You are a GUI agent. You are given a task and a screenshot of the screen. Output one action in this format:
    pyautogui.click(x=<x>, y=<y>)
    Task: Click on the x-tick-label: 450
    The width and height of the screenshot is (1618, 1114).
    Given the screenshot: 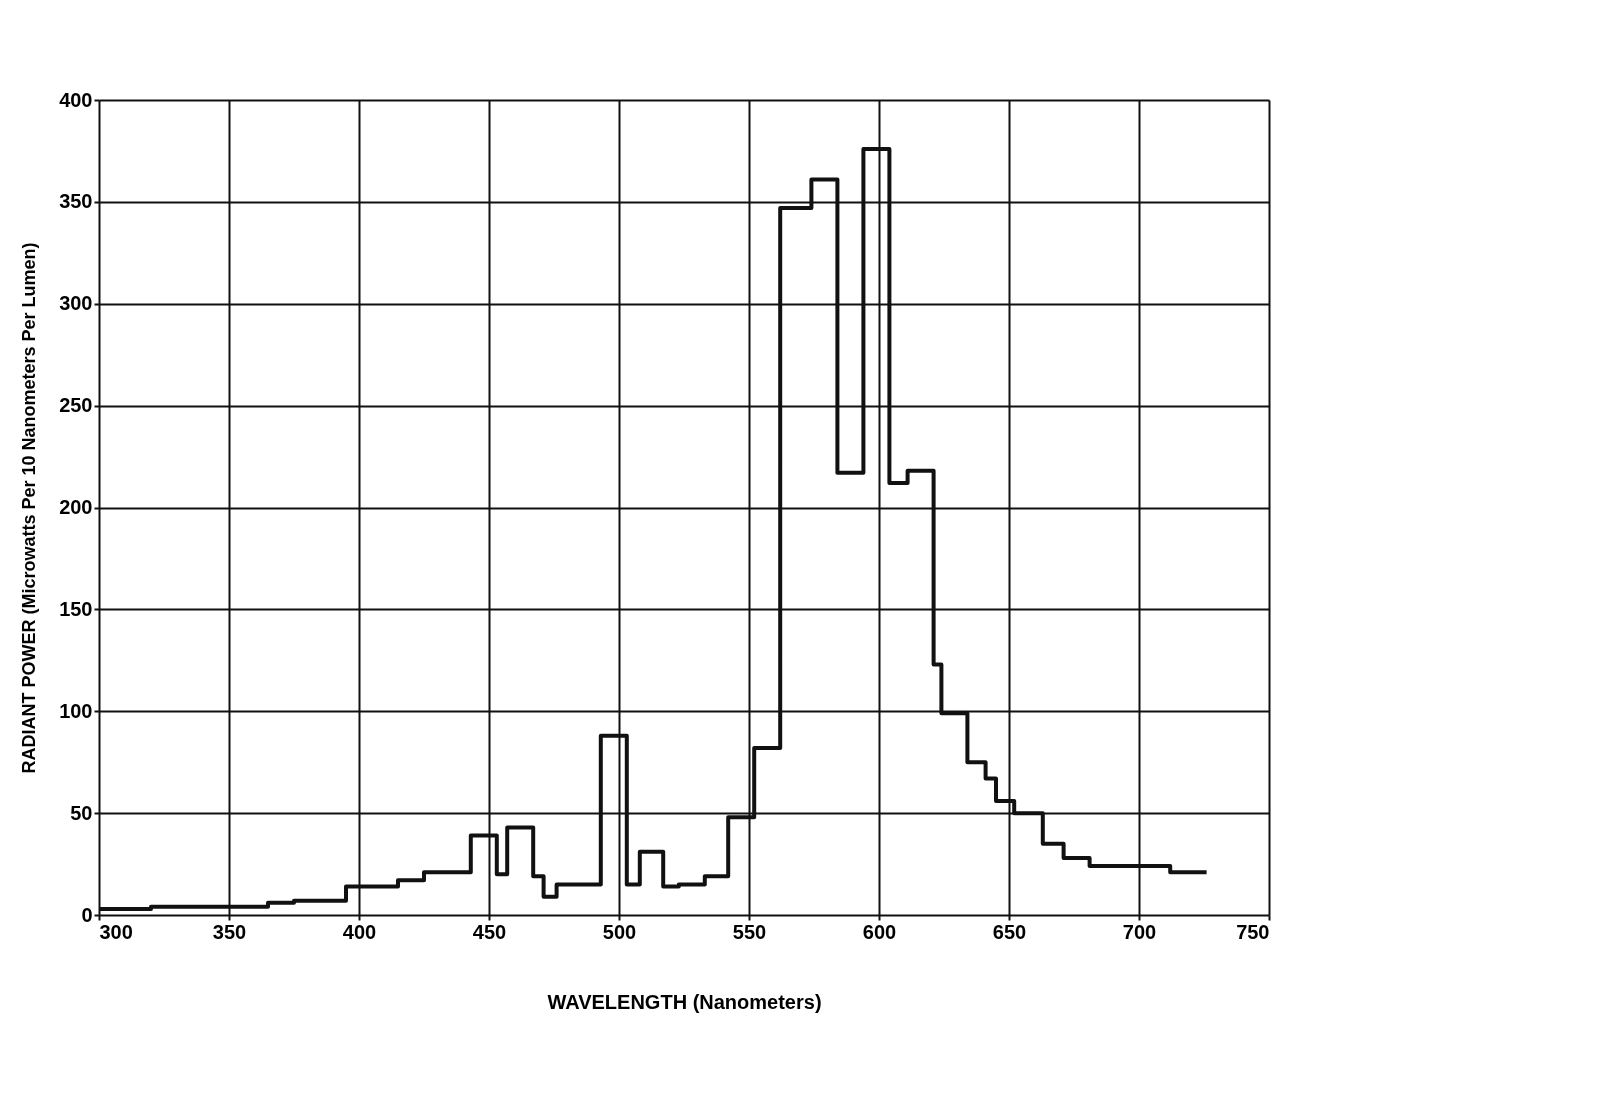 What is the action you would take?
    pyautogui.click(x=489, y=931)
    